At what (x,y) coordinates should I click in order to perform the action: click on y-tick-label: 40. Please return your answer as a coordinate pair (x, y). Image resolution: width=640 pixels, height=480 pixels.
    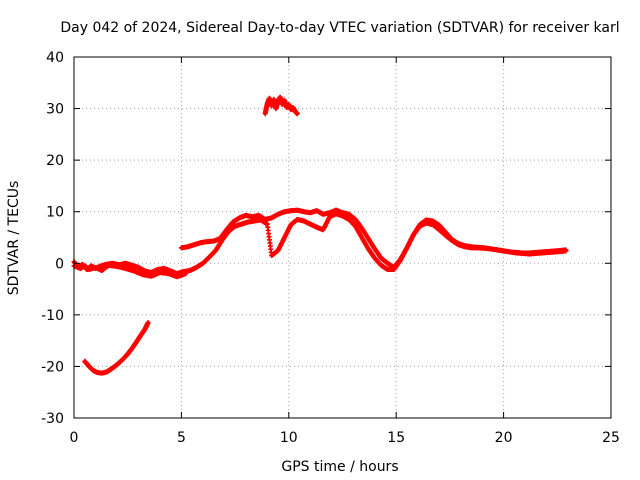
    Looking at the image, I should click on (55, 58).